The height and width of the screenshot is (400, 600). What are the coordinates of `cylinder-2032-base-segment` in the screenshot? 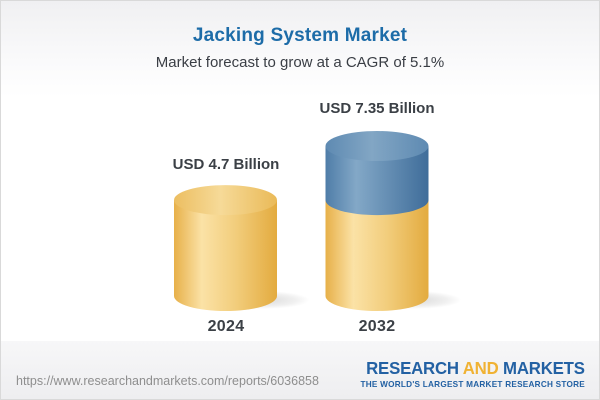 It's located at (377, 256).